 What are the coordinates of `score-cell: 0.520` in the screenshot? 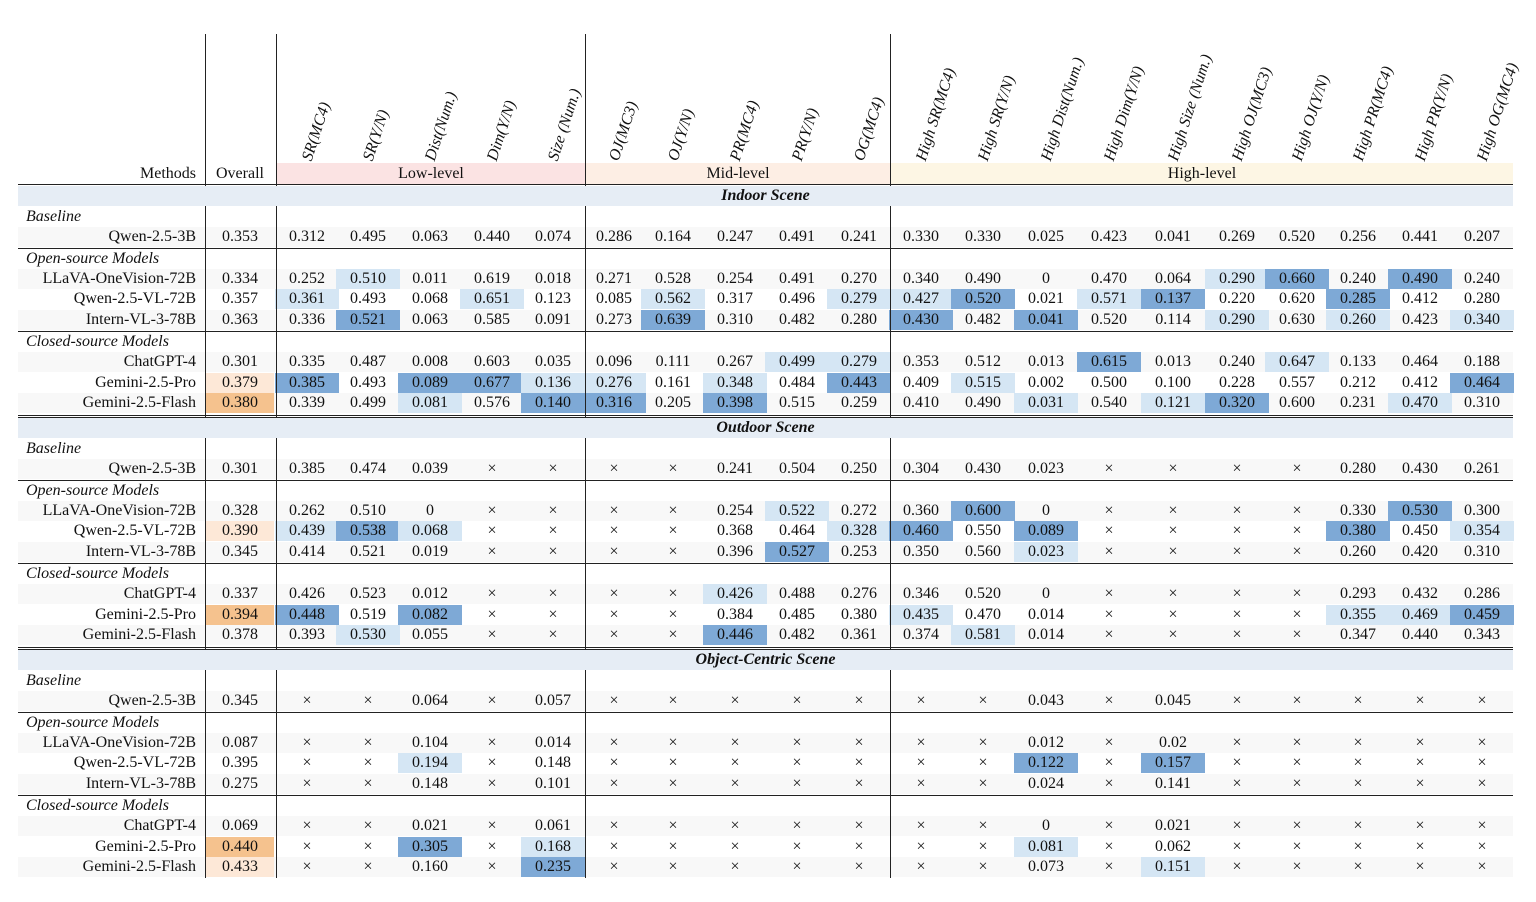 It's located at (1109, 320).